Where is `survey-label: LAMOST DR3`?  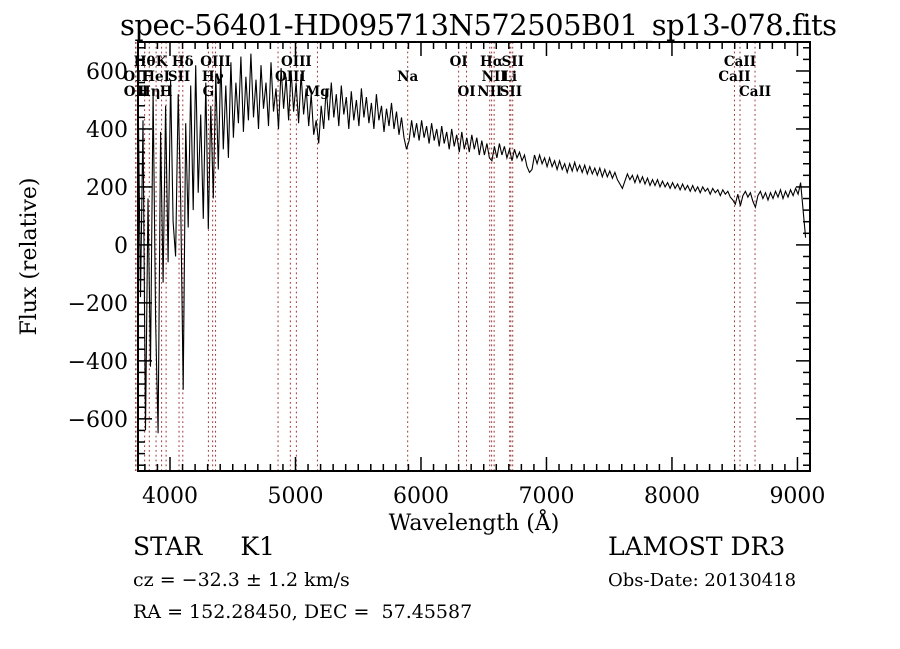 survey-label: LAMOST DR3 is located at coordinates (697, 546).